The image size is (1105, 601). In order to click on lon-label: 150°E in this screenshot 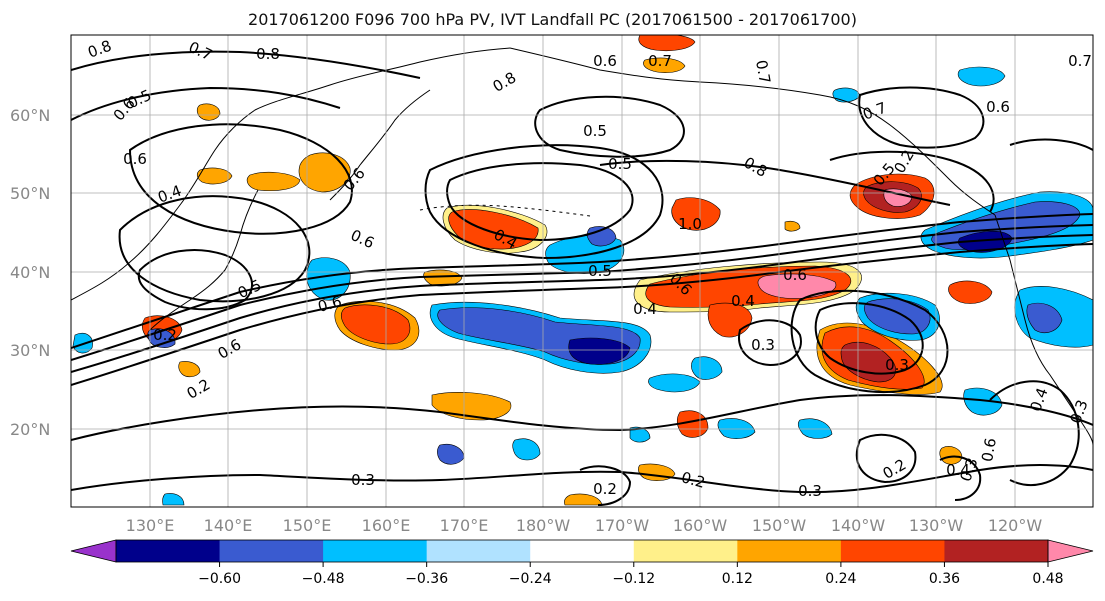, I will do `click(307, 525)`.